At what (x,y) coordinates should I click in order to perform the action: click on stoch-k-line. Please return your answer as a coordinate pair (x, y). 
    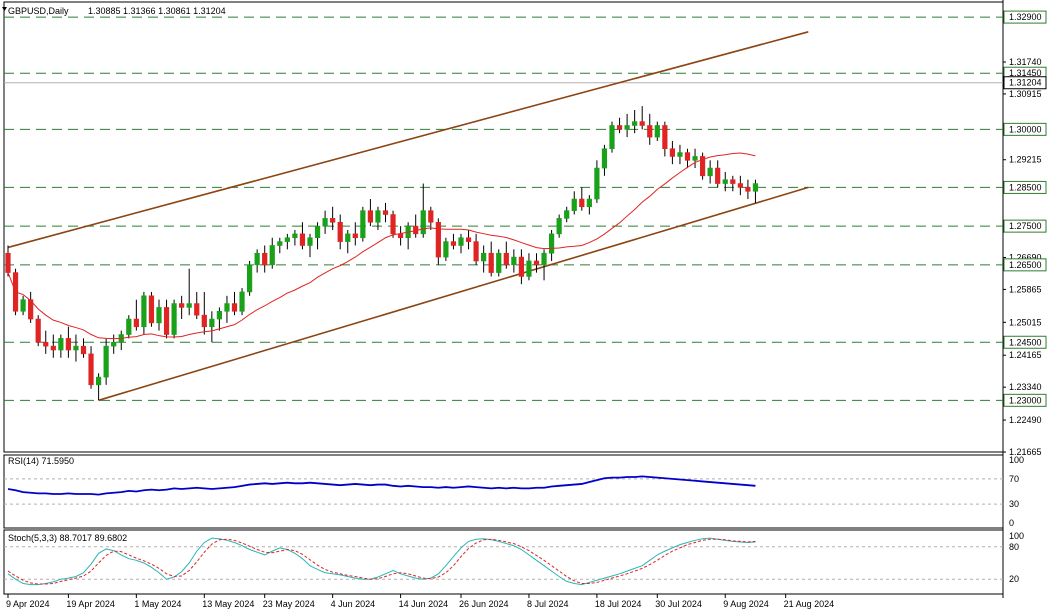
    Looking at the image, I should click on (381, 561).